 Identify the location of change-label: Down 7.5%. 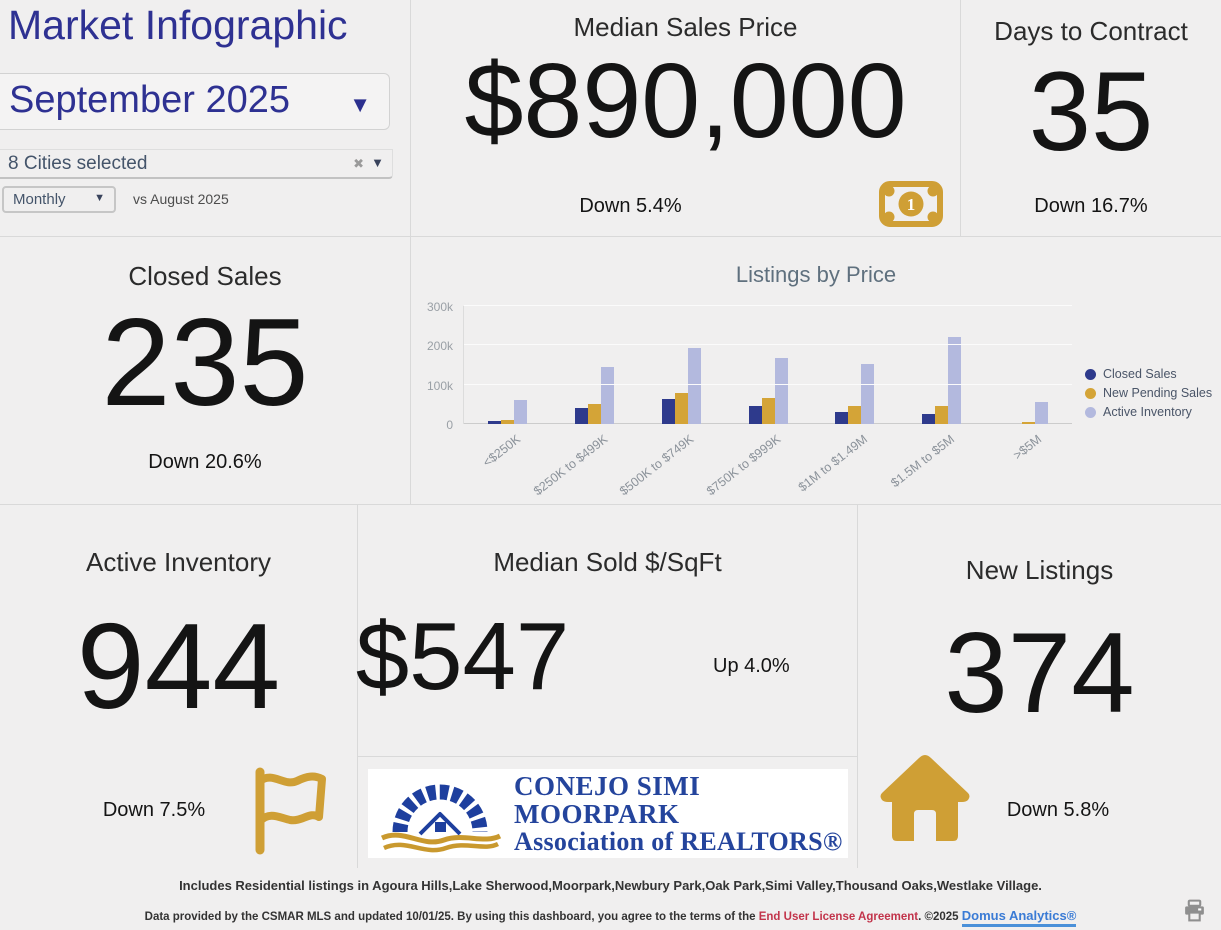
(154, 810).